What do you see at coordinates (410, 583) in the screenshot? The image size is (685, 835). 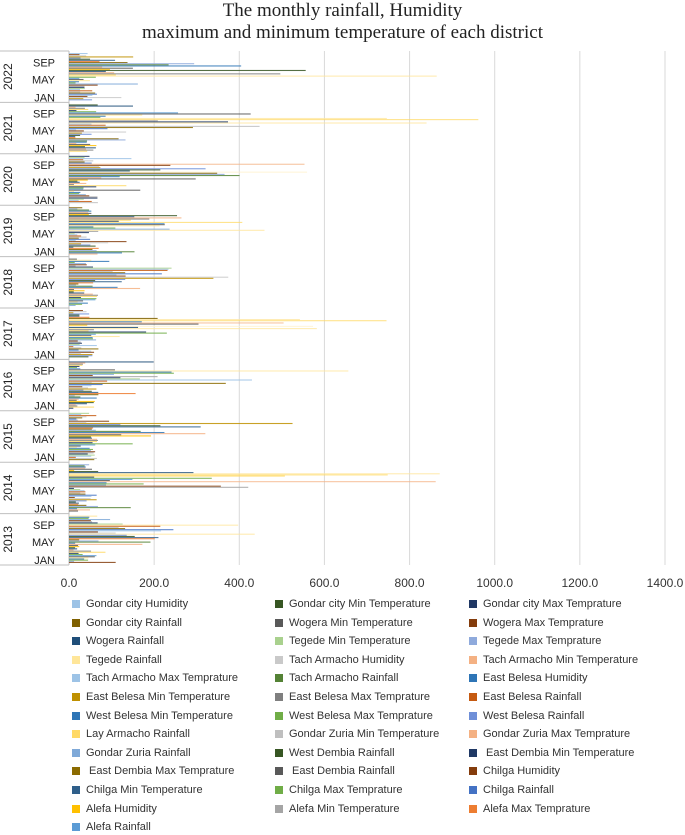 I see `x-tick-label: 800.0` at bounding box center [410, 583].